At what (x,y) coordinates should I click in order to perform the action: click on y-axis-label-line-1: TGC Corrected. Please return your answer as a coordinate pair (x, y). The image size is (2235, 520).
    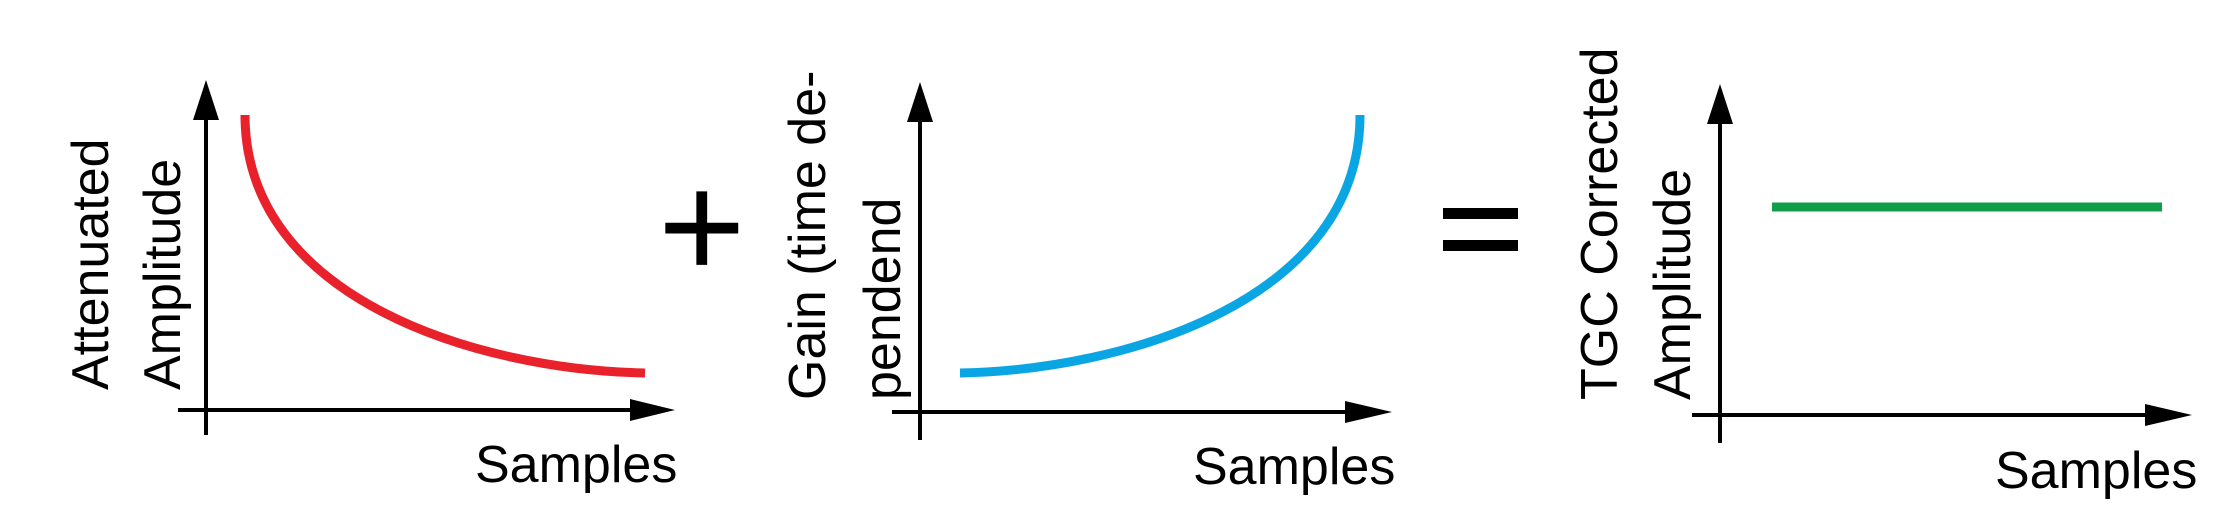
    Looking at the image, I should click on (1600, 223).